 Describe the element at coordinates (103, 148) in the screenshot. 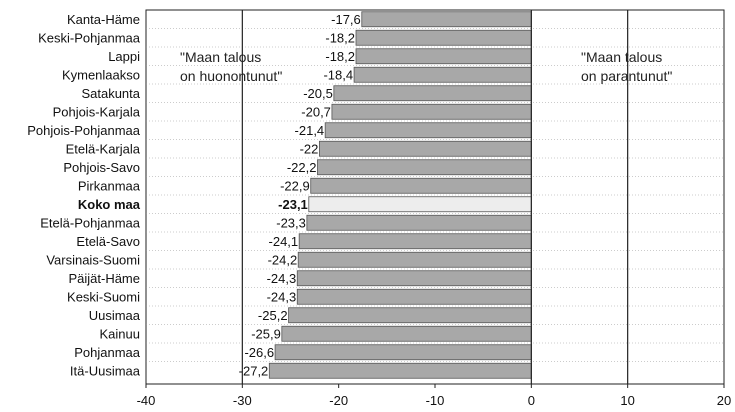

I see `category-label: Etelä-Karjala` at that location.